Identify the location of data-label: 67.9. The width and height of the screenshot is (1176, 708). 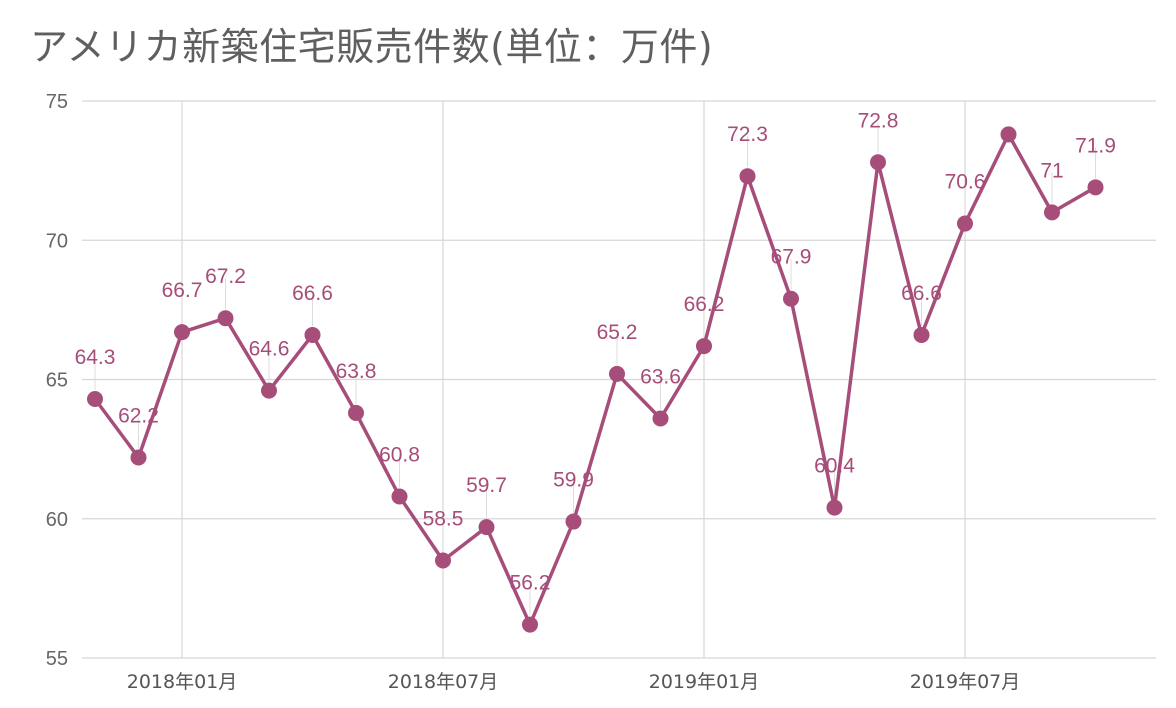
(791, 257).